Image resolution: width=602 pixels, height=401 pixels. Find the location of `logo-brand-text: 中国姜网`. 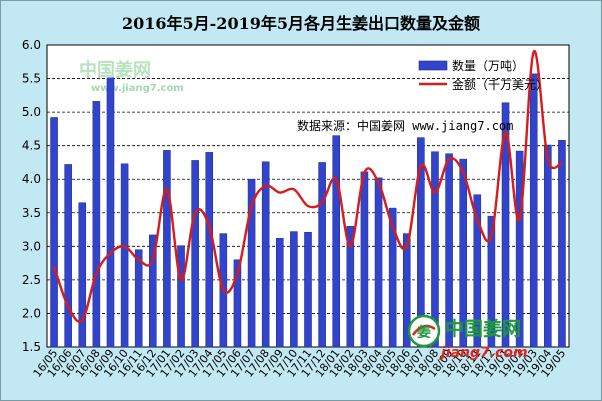

logo-brand-text: 中国姜网 is located at coordinates (483, 328).